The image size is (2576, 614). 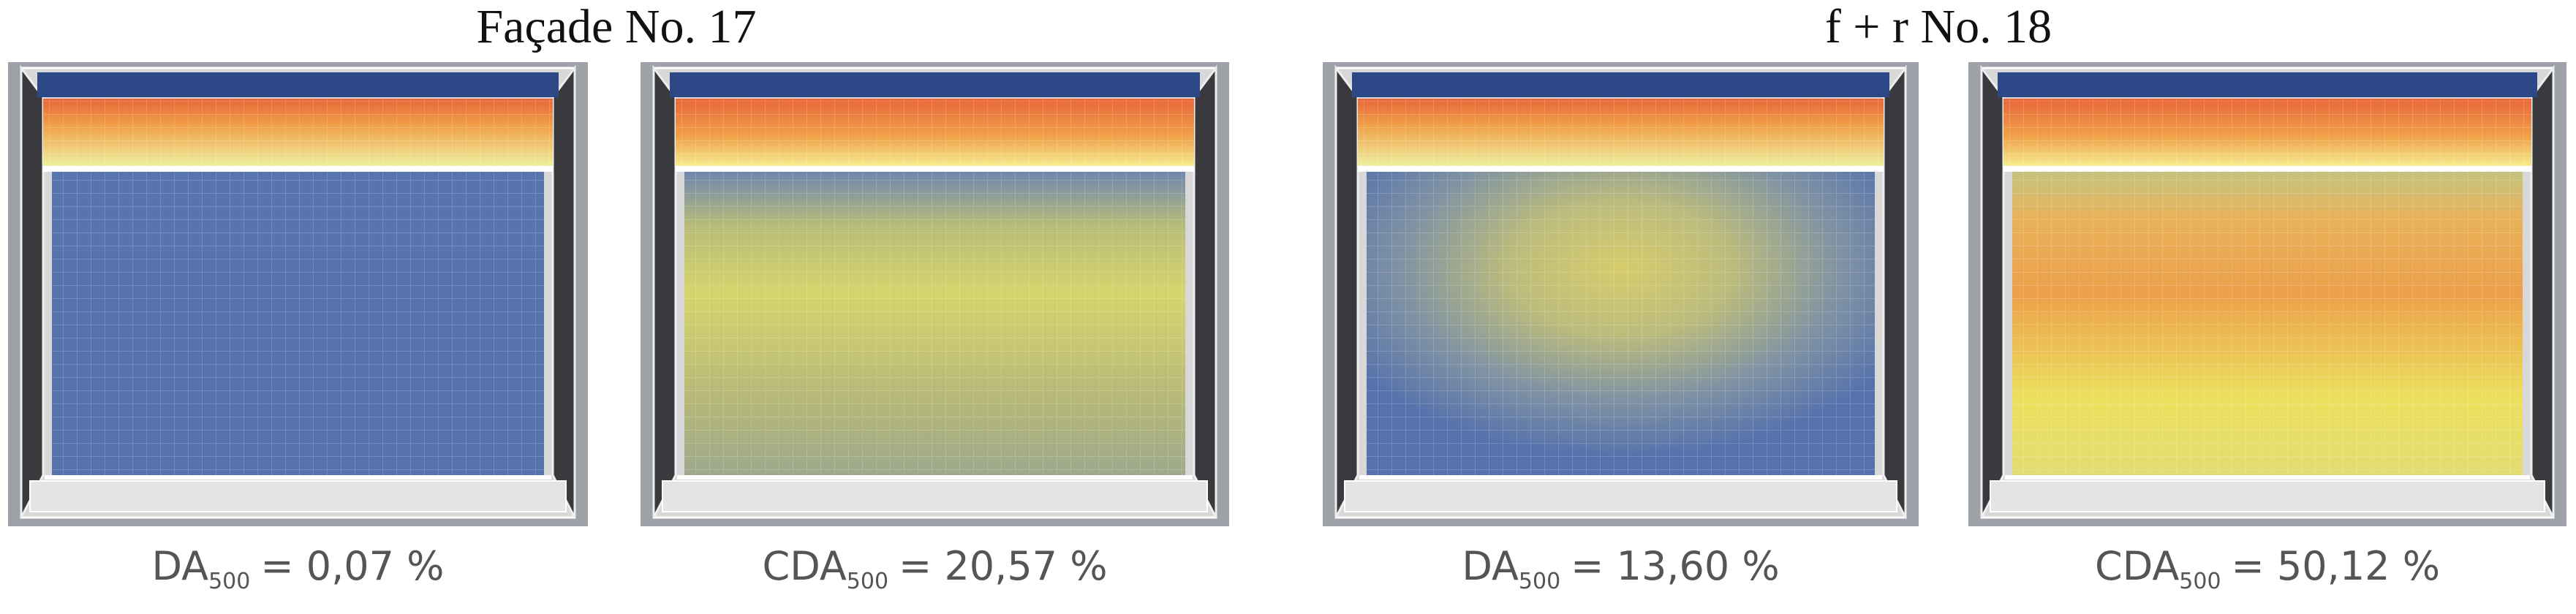 I want to click on metric-label: CDA500 = 20,57 %, so click(x=934, y=568).